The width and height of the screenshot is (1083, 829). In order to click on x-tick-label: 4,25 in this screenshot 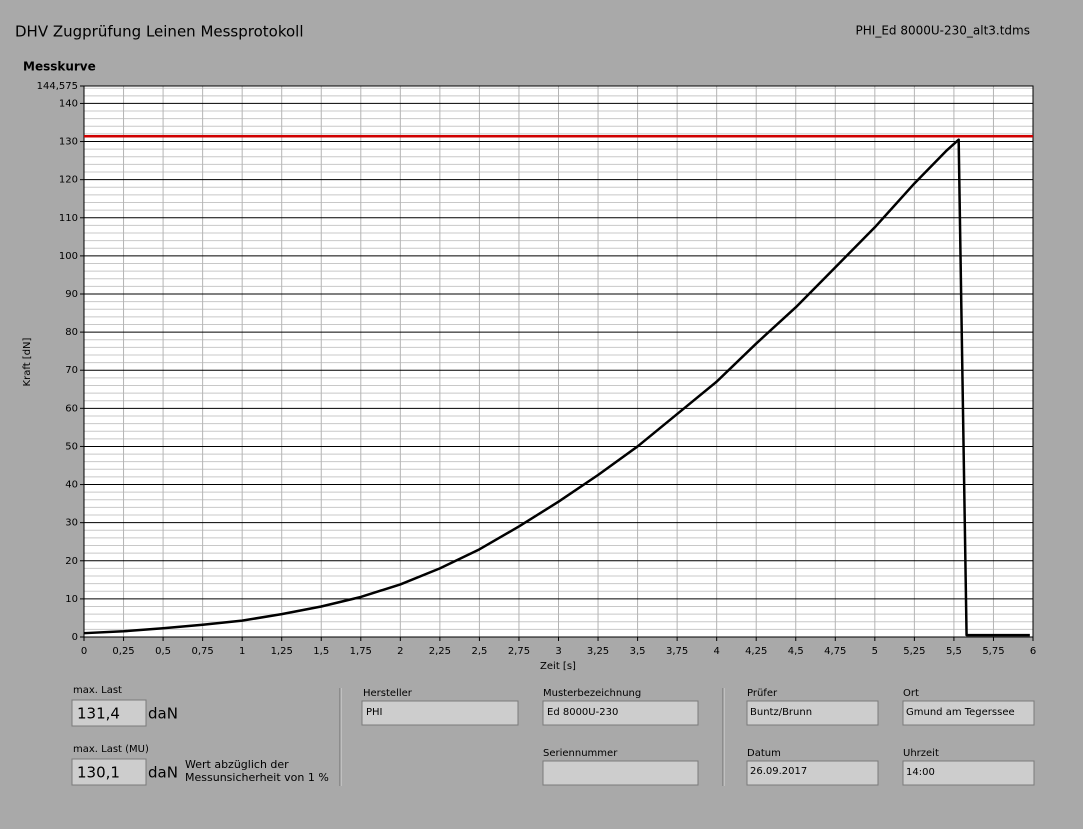, I will do `click(756, 651)`.